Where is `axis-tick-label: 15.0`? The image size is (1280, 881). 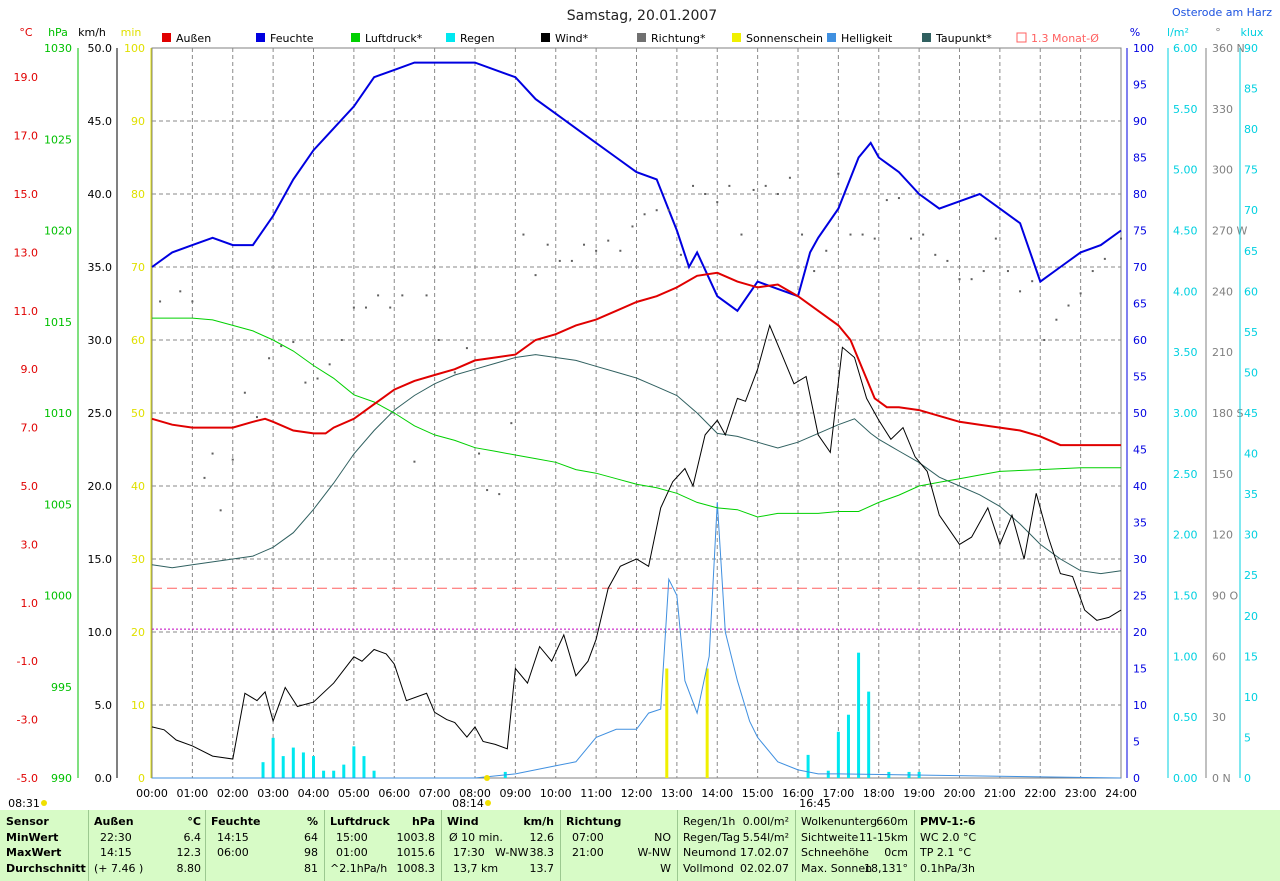 axis-tick-label: 15.0 is located at coordinates (26, 194).